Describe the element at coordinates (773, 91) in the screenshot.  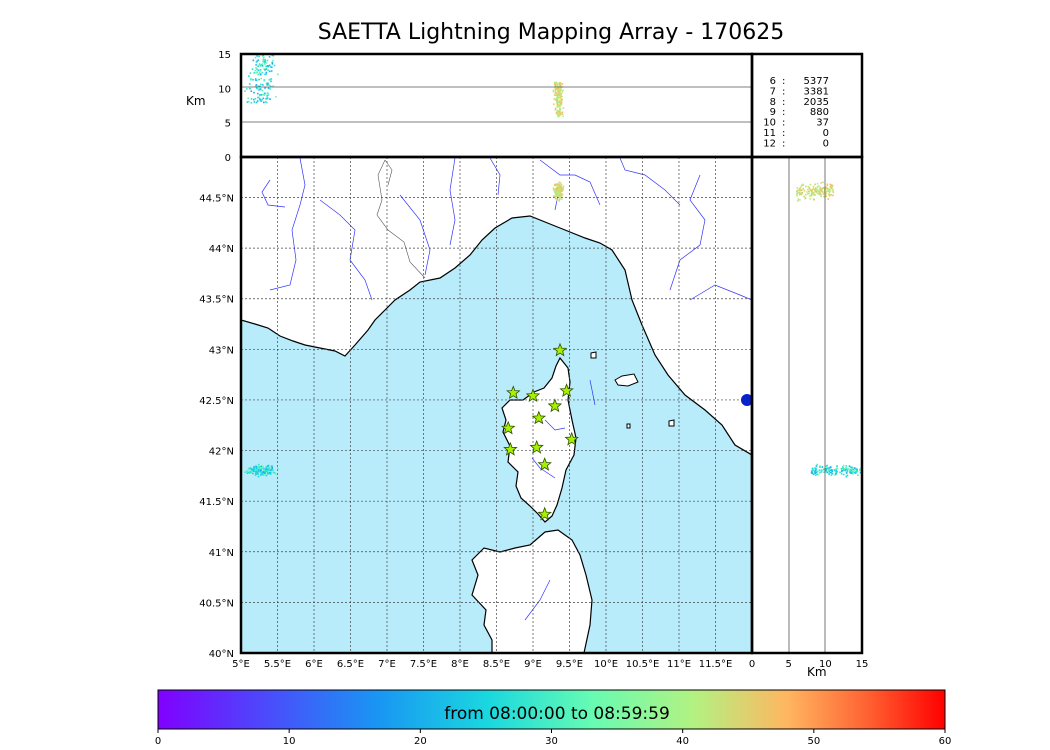
I see `station-count-stations: 7` at that location.